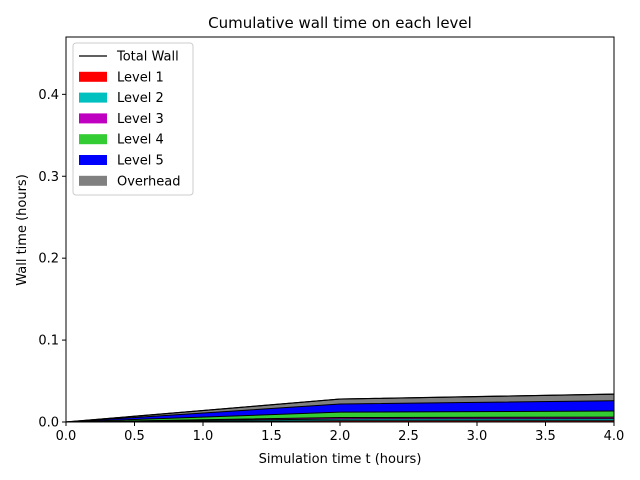 This screenshot has width=640, height=480. What do you see at coordinates (48, 423) in the screenshot?
I see `y-tick-label: 0.0` at bounding box center [48, 423].